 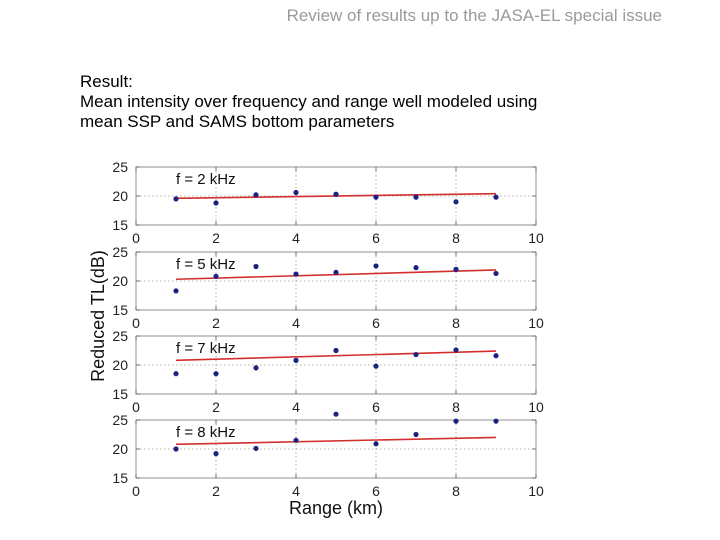 I want to click on panel-2: 15 20 25 0 2 4 6 8 10 f = 5 kHz, so click(x=328, y=287).